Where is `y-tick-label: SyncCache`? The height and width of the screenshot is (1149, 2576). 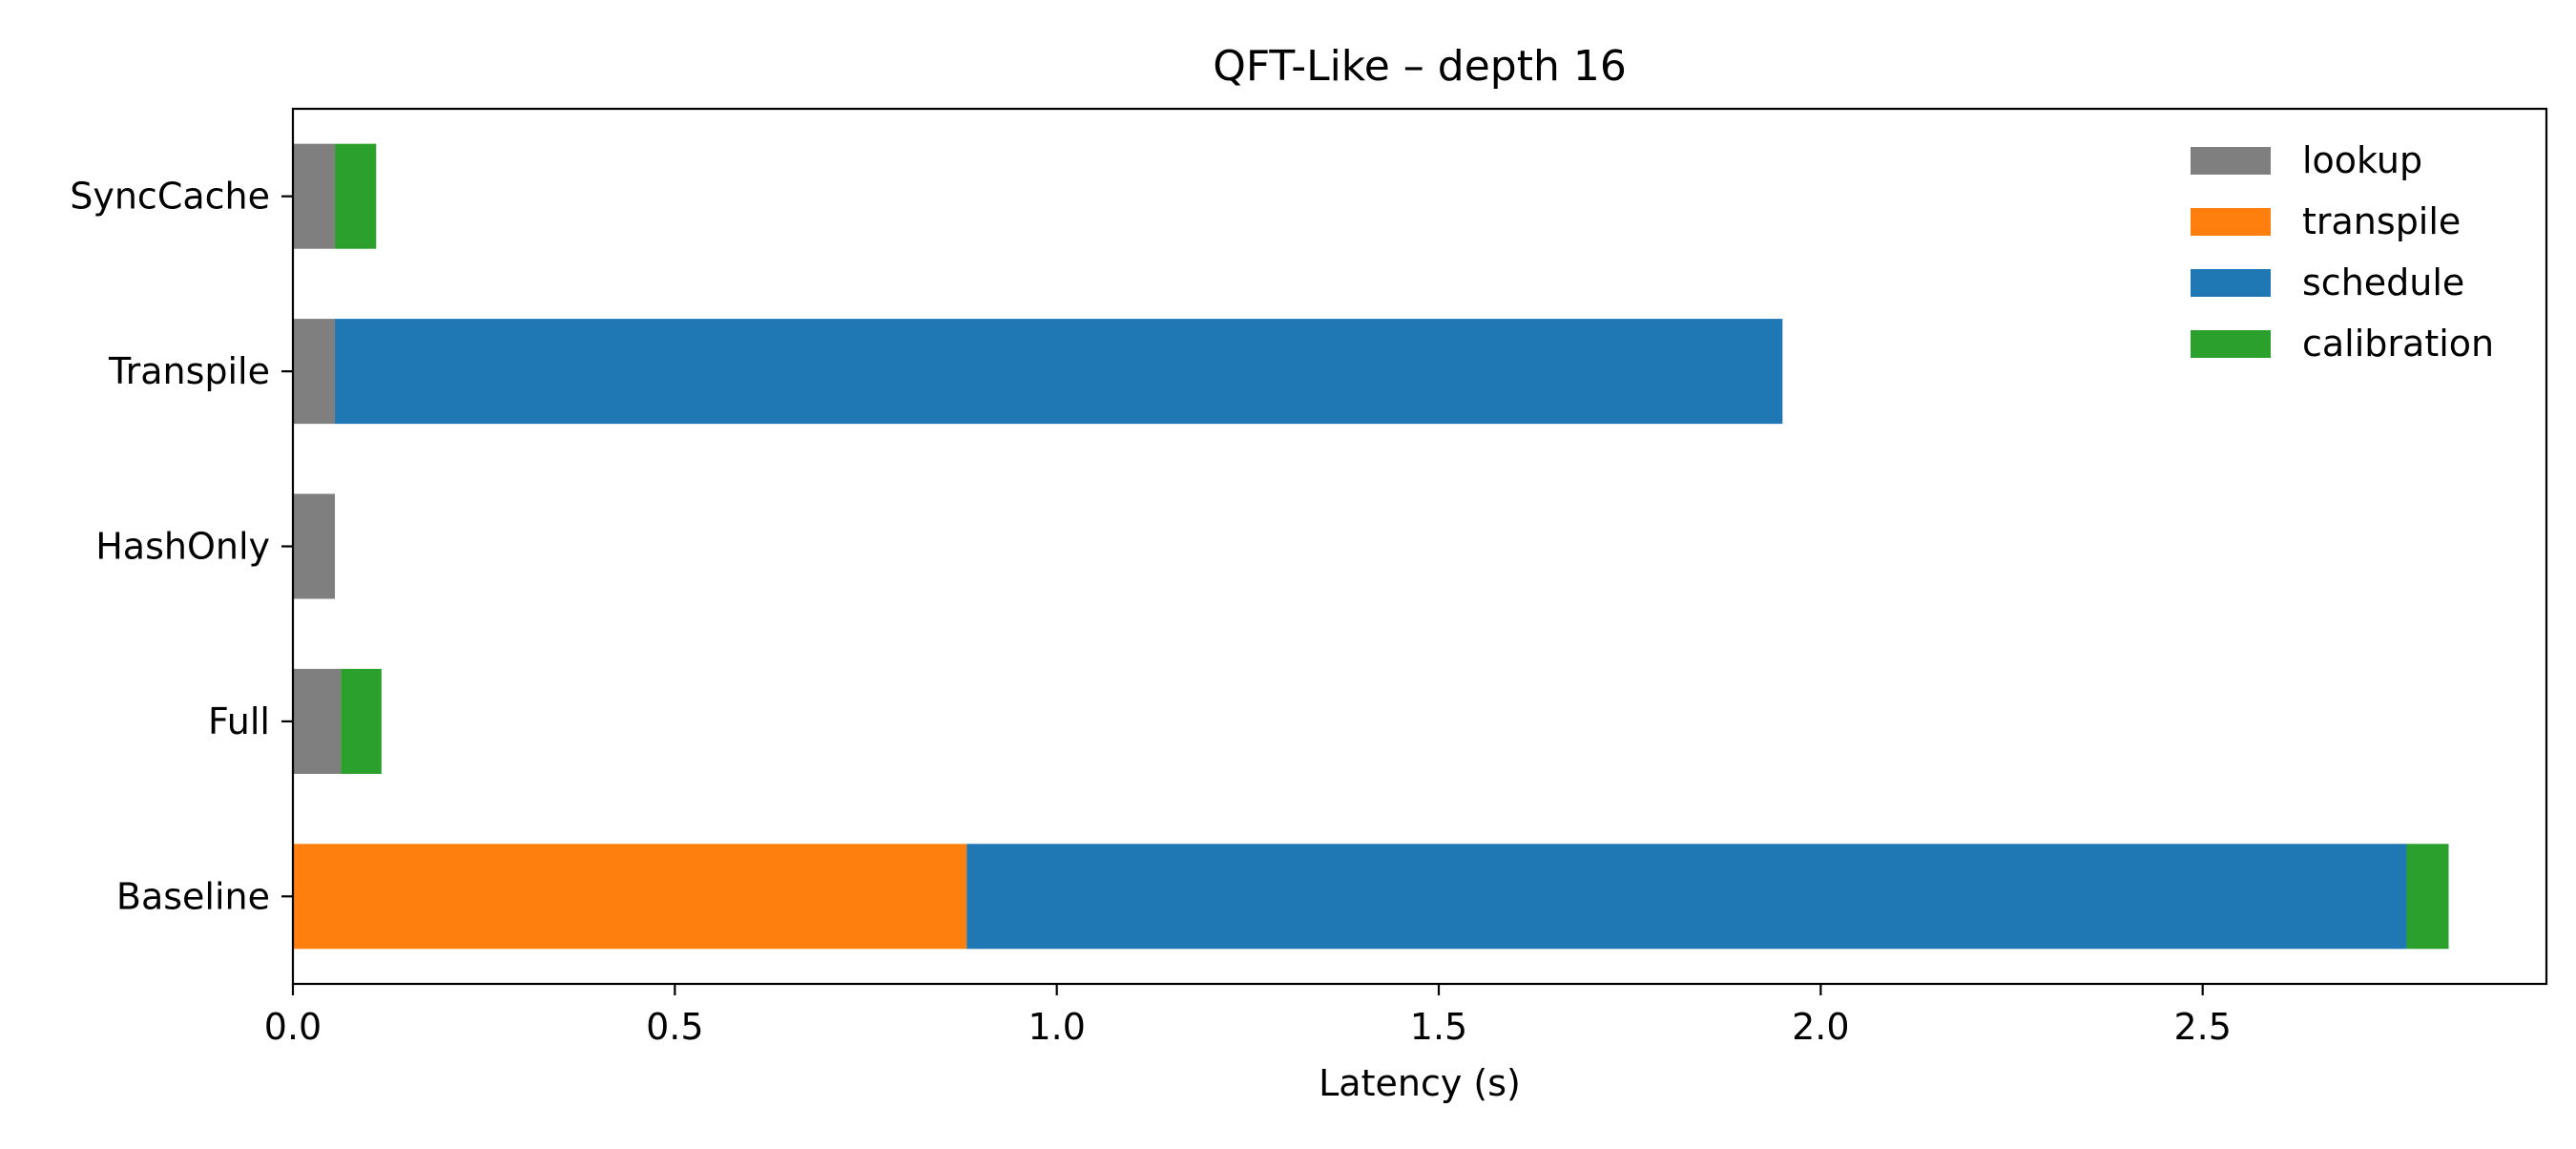
y-tick-label: SyncCache is located at coordinates (170, 197).